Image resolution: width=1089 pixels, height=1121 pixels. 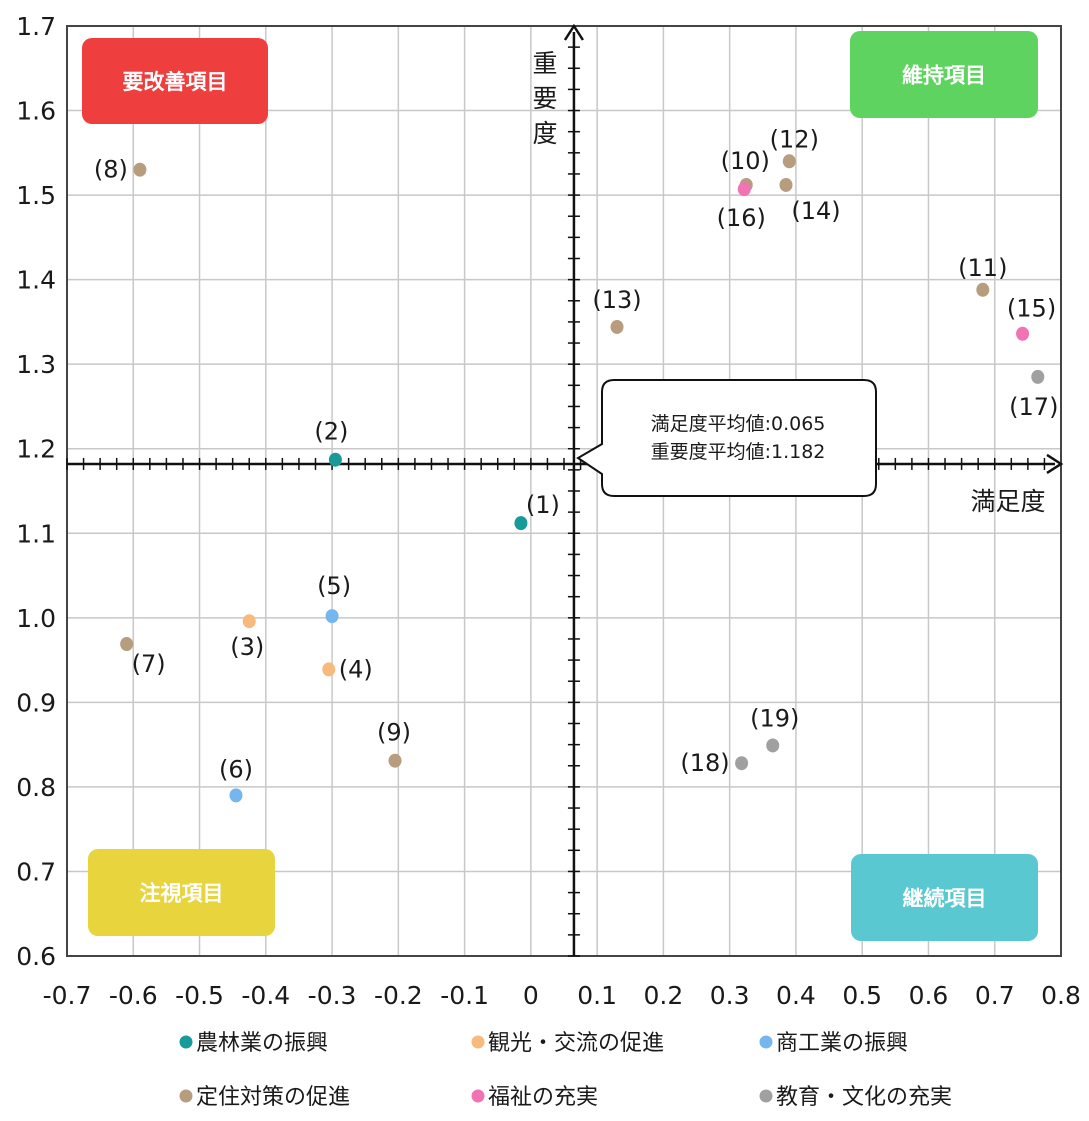 I want to click on point-label: (19), so click(x=774, y=718).